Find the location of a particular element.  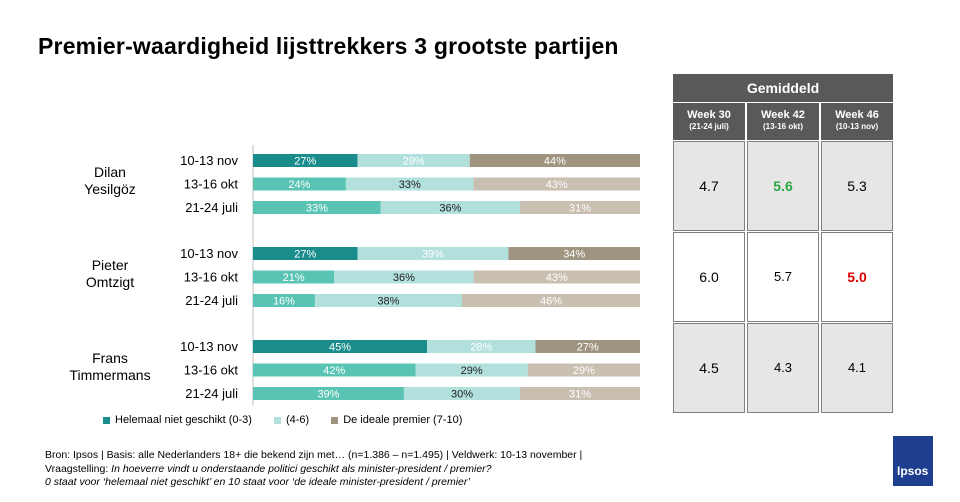

legend-label: (4-6) is located at coordinates (297, 420).